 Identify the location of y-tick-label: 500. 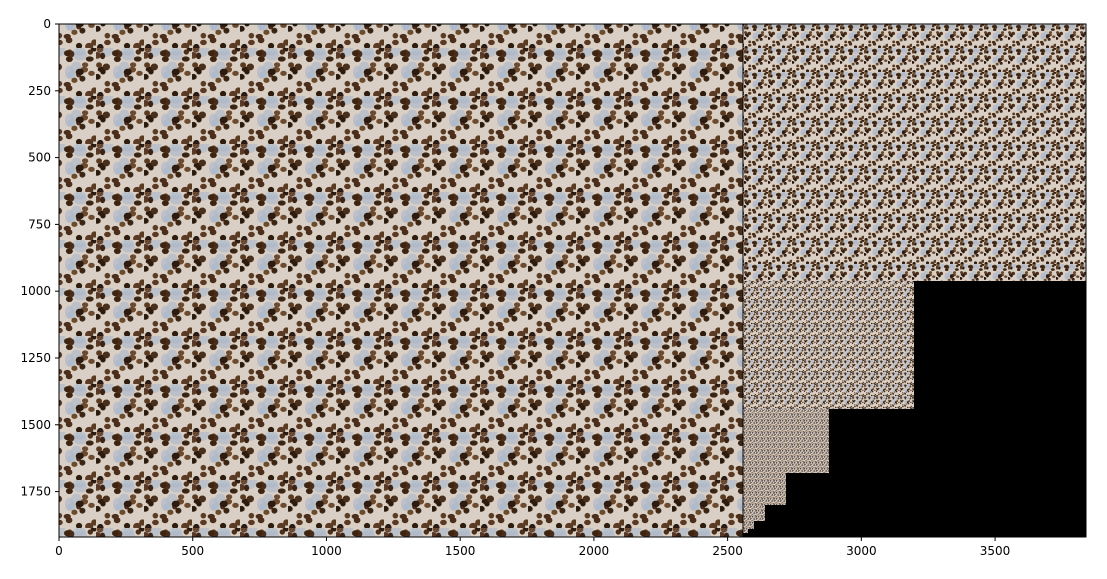
(39, 158).